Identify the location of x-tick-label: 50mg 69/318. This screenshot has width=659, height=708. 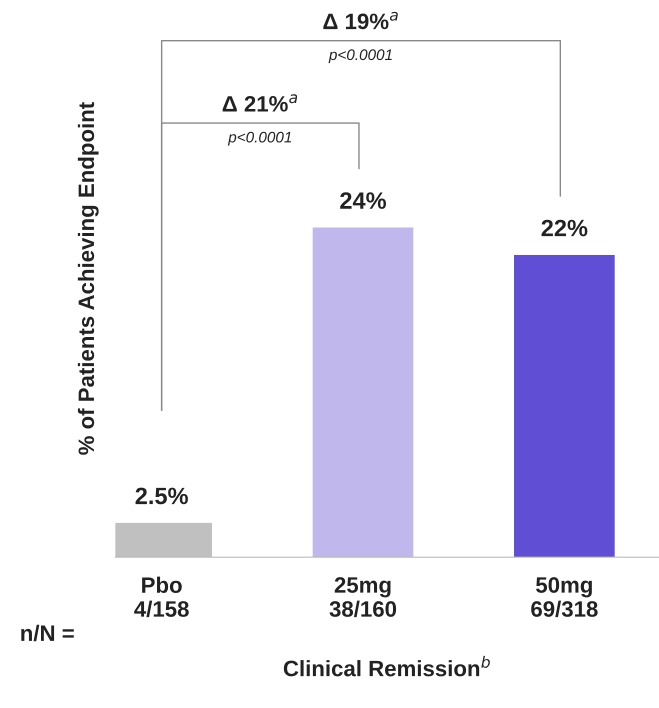
(564, 597).